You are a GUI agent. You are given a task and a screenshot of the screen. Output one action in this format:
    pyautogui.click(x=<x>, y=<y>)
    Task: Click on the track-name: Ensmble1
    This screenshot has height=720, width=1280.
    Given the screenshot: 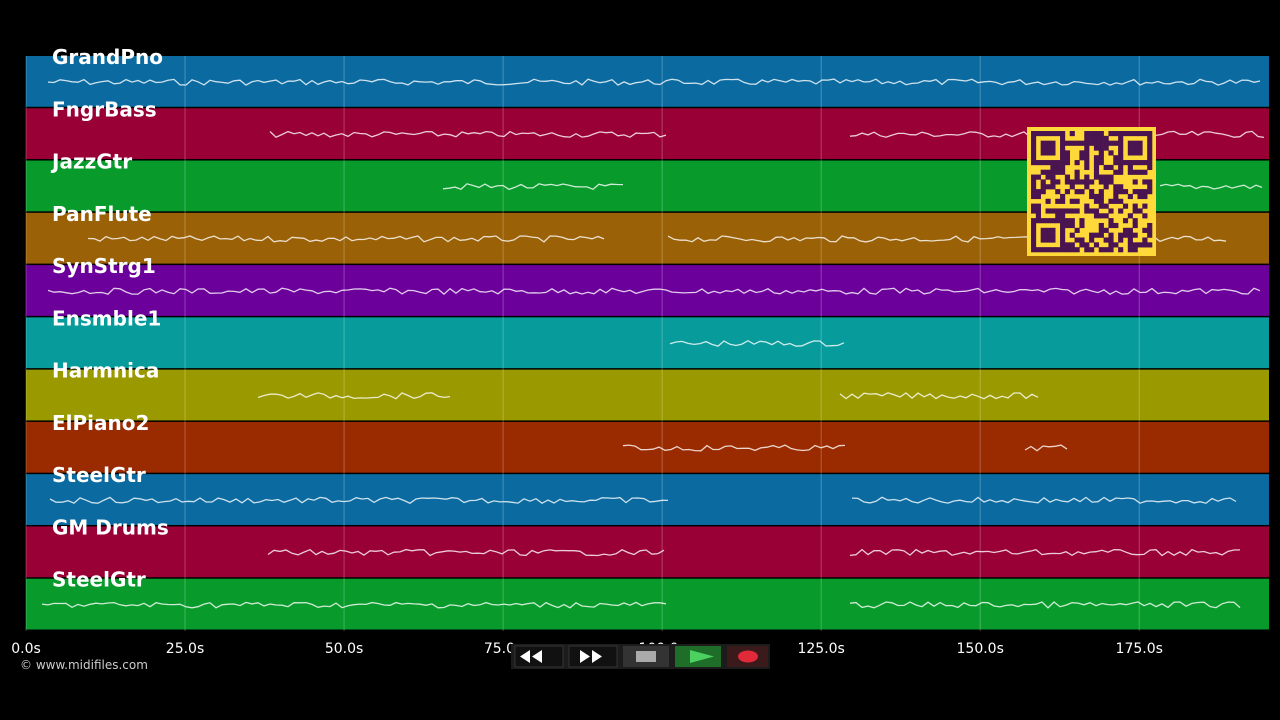 What is the action you would take?
    pyautogui.click(x=106, y=318)
    